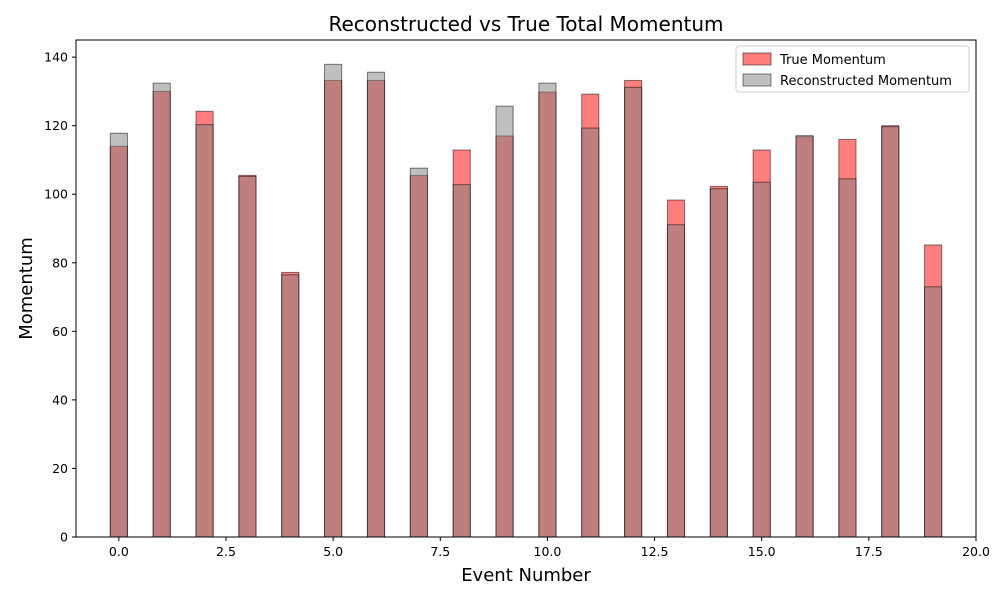  I want to click on x-axis-ticks: 0.0 2.5 5.0 7.5 10.0 12.5 15.0 17.5 20.0, so click(549, 548).